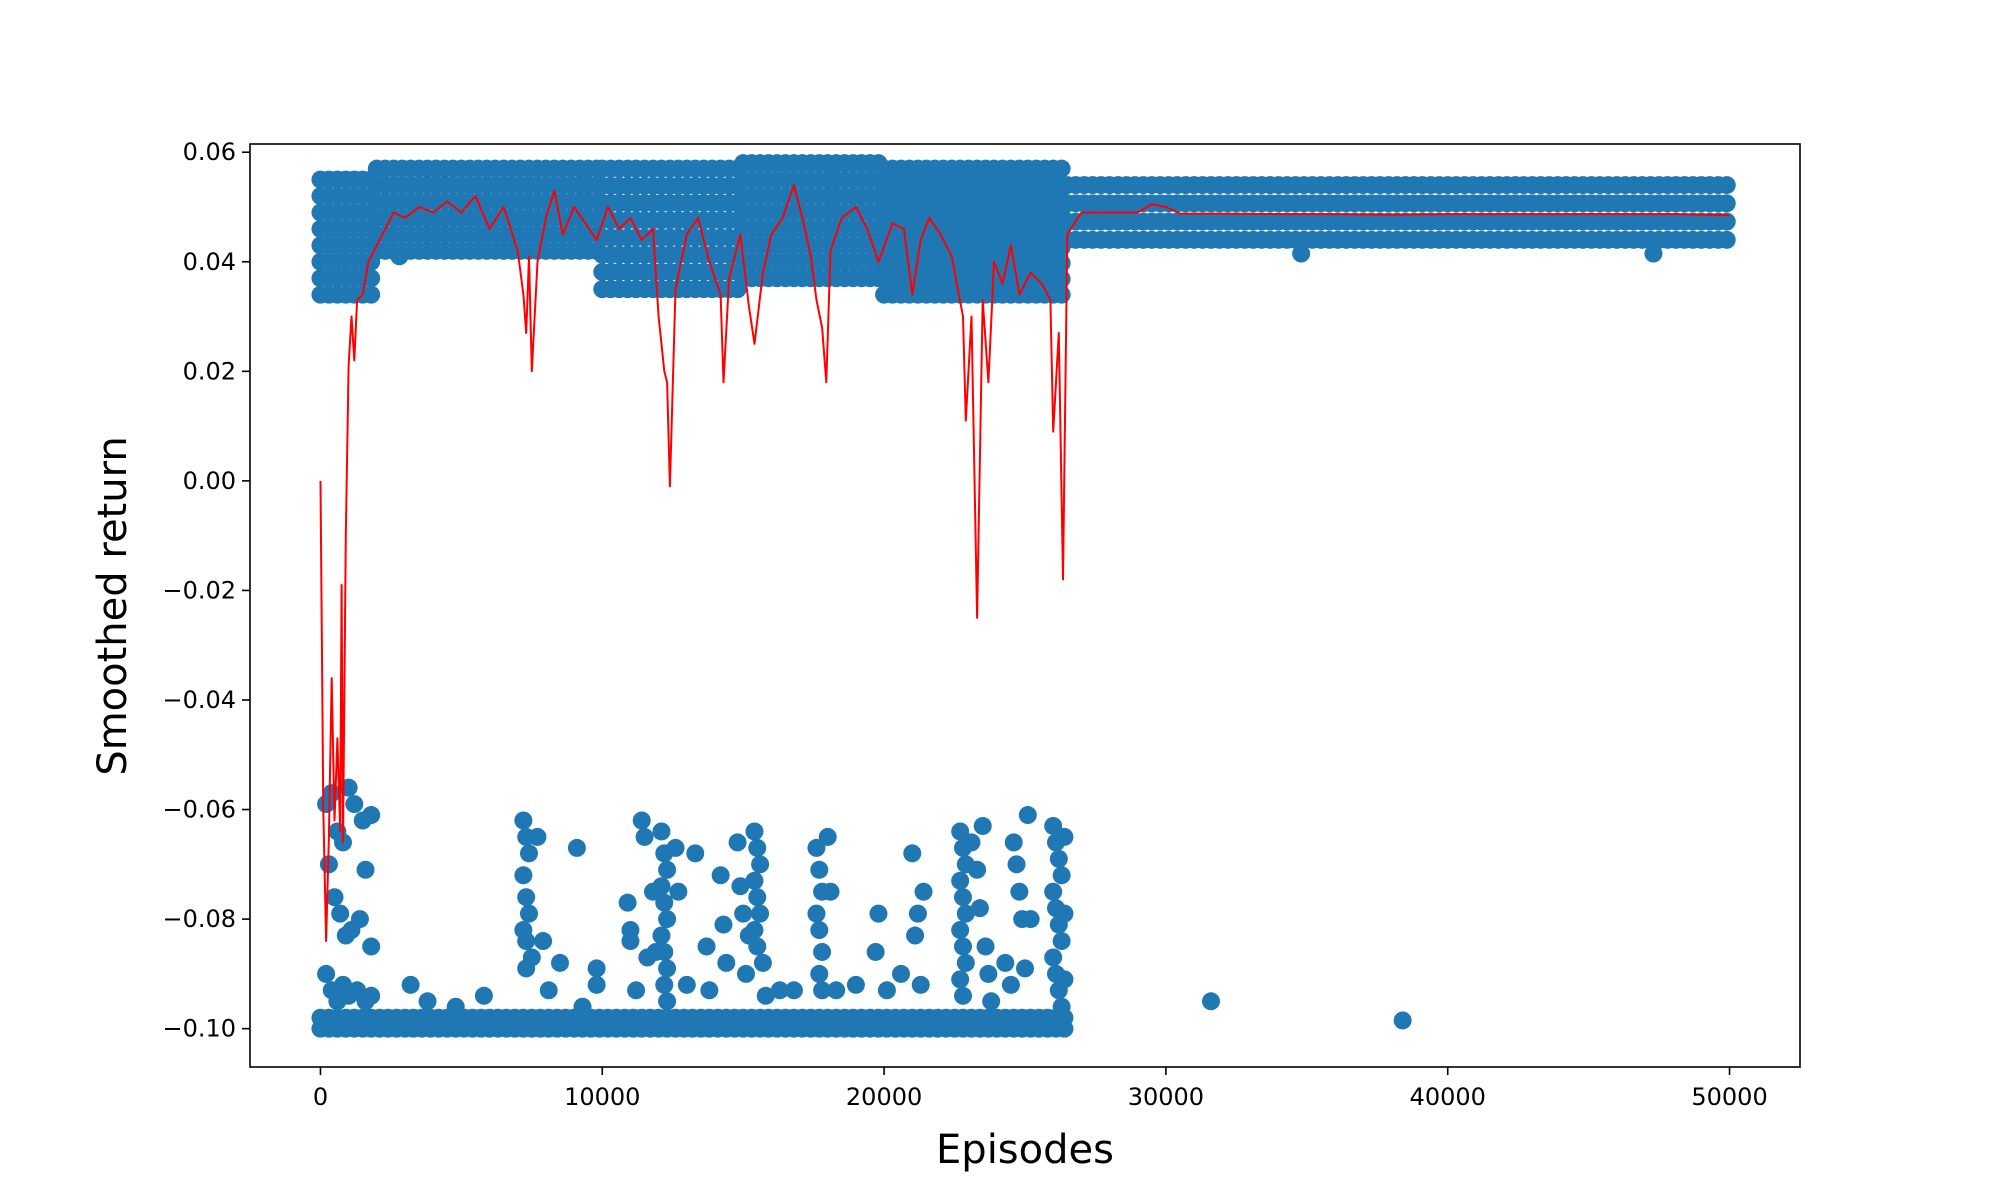  What do you see at coordinates (1448, 1097) in the screenshot?
I see `x-tick-label: 40000` at bounding box center [1448, 1097].